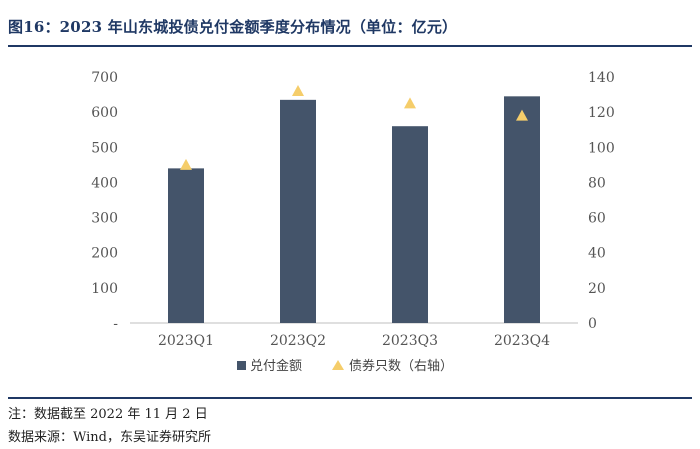 The image size is (700, 449). I want to click on legend-swatch-bar, so click(241, 365).